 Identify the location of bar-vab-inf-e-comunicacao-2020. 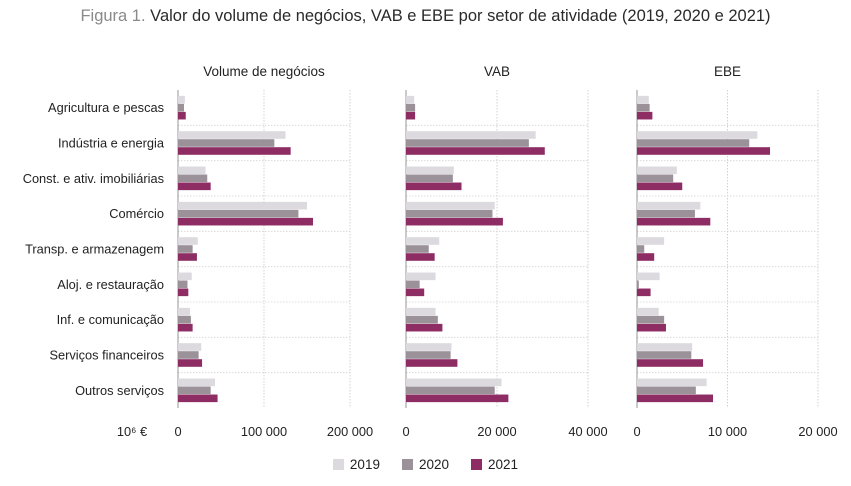
(422, 319).